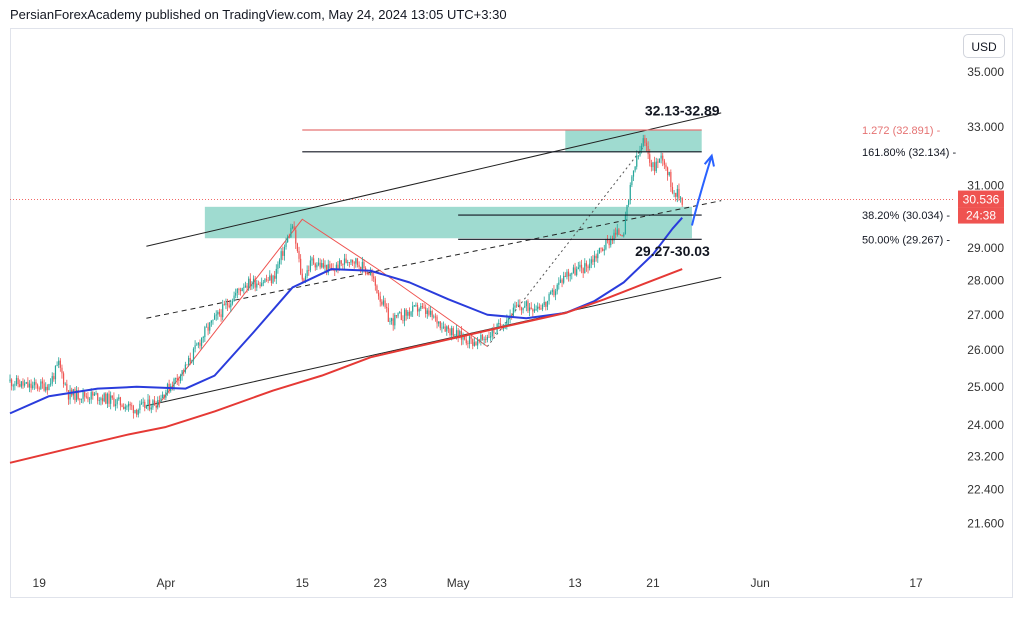 The height and width of the screenshot is (634, 1024). Describe the element at coordinates (901, 131) in the screenshot. I see `fib-level-label-0: 1.272 (32.891) -` at that location.